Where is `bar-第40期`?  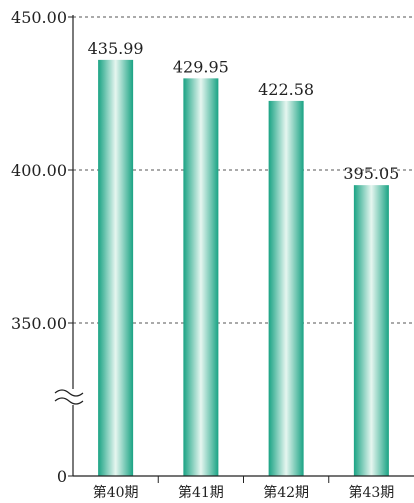 bar-第40期 is located at coordinates (116, 267).